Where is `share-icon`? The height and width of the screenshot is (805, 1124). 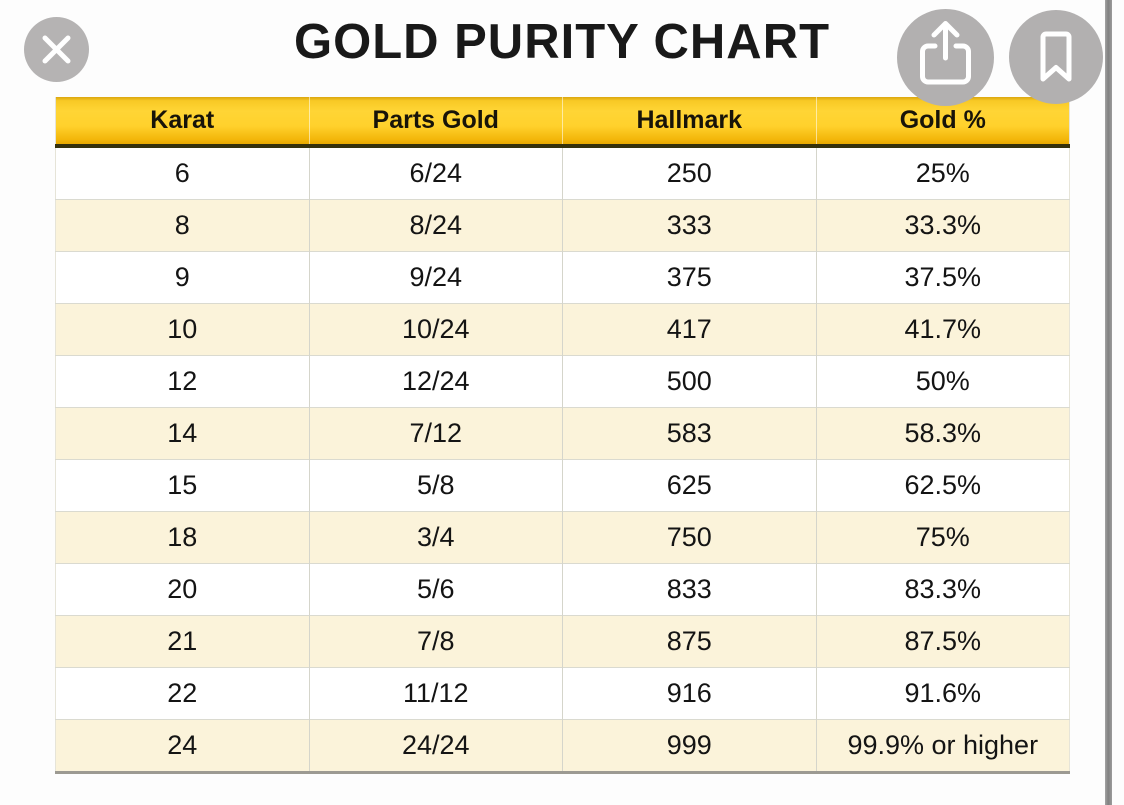
share-icon is located at coordinates (945, 53).